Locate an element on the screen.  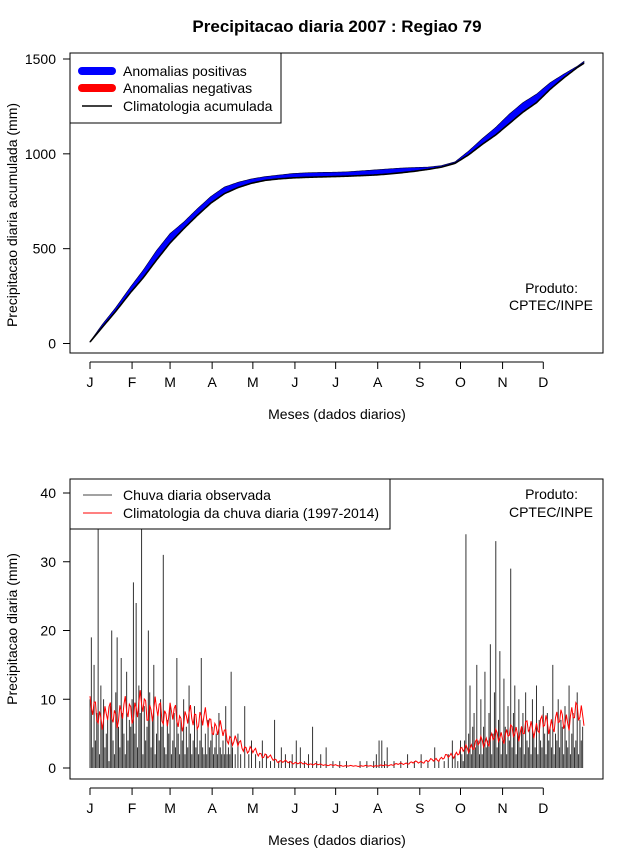
bottom-legend-box is located at coordinates (230, 504).